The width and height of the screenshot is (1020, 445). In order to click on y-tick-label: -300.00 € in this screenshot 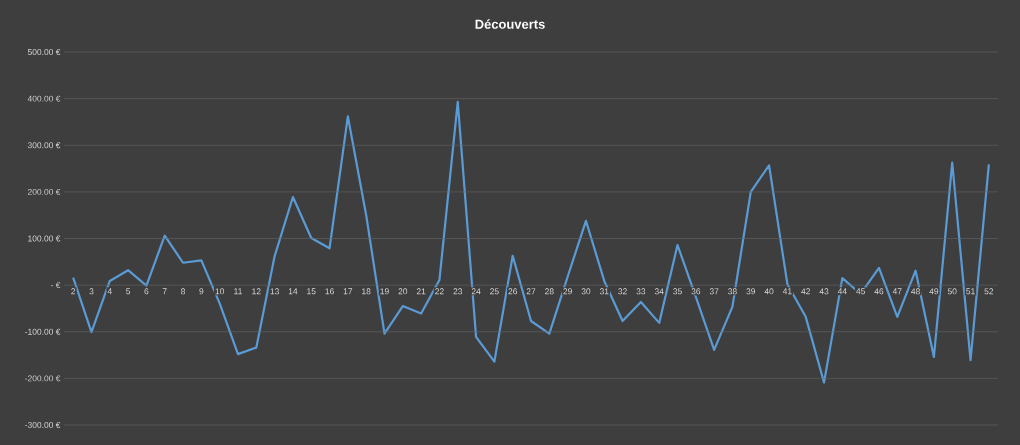, I will do `click(43, 425)`.